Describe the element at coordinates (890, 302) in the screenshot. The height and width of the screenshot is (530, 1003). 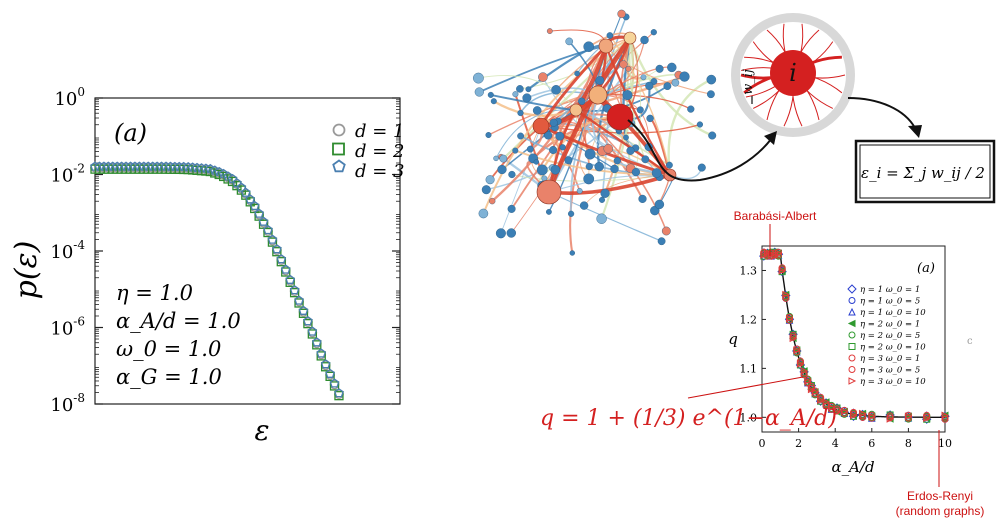
I see `right-legend-label: η = 1 ω_0 = 5` at that location.